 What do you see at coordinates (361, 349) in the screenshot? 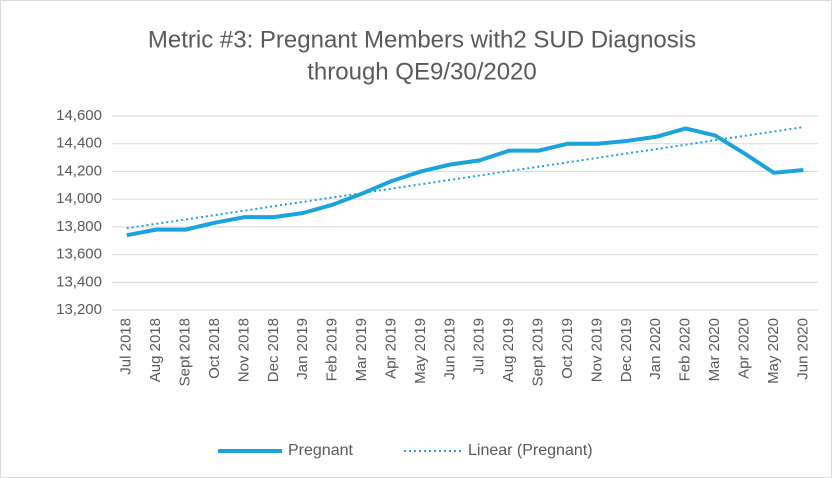
I see `x-tick-label: Mar 2019` at bounding box center [361, 349].